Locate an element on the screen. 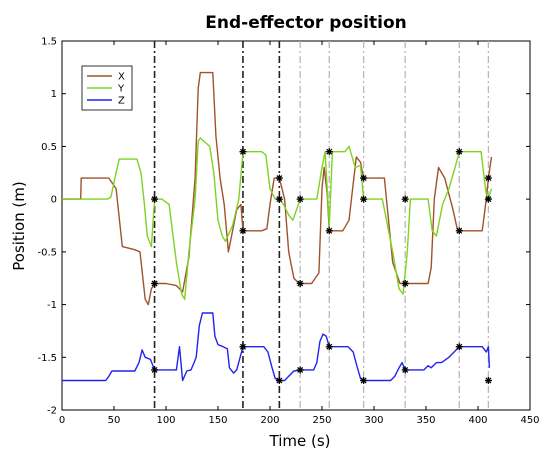 This screenshot has width=550, height=461. y-axis-label: Position (m) is located at coordinates (19, 226).